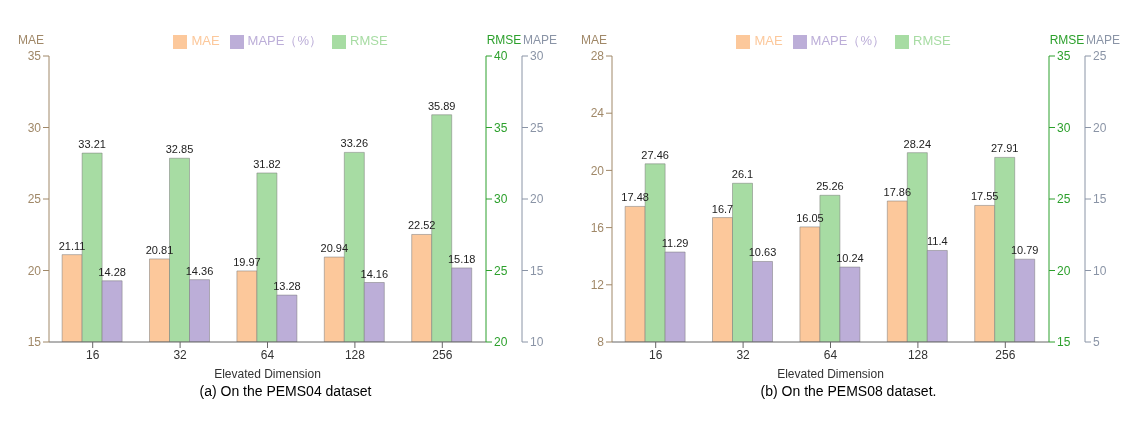 The height and width of the screenshot is (423, 1133). What do you see at coordinates (501, 56) in the screenshot?
I see `y2-tick-label: 40` at bounding box center [501, 56].